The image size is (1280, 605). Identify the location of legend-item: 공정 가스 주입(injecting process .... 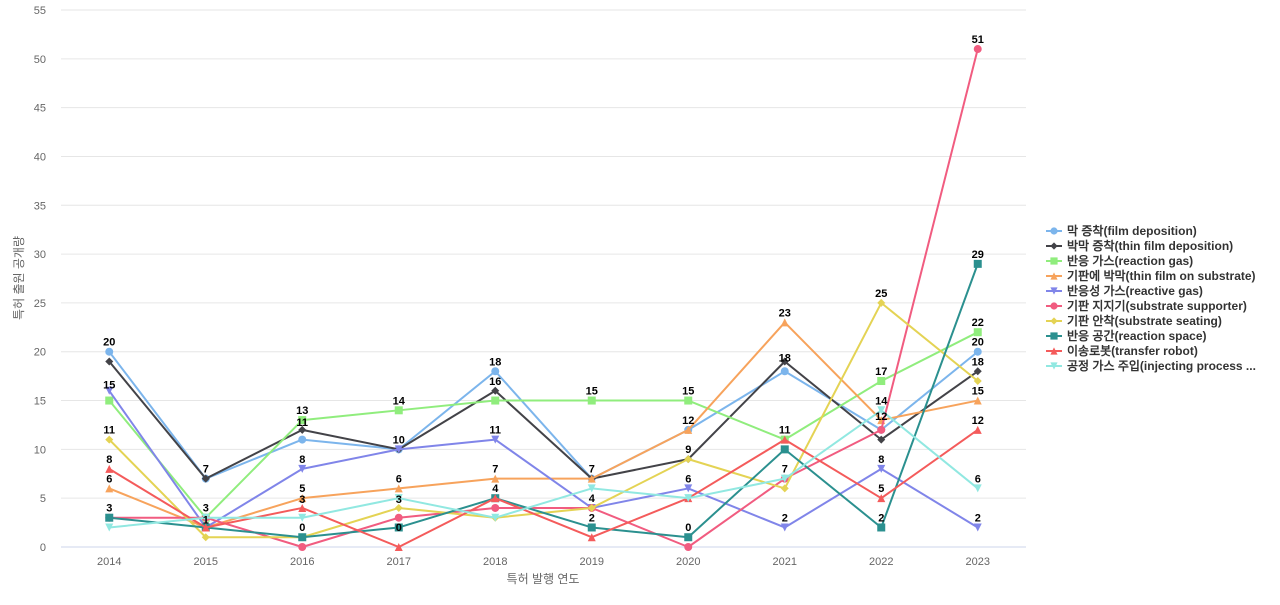
(1151, 365).